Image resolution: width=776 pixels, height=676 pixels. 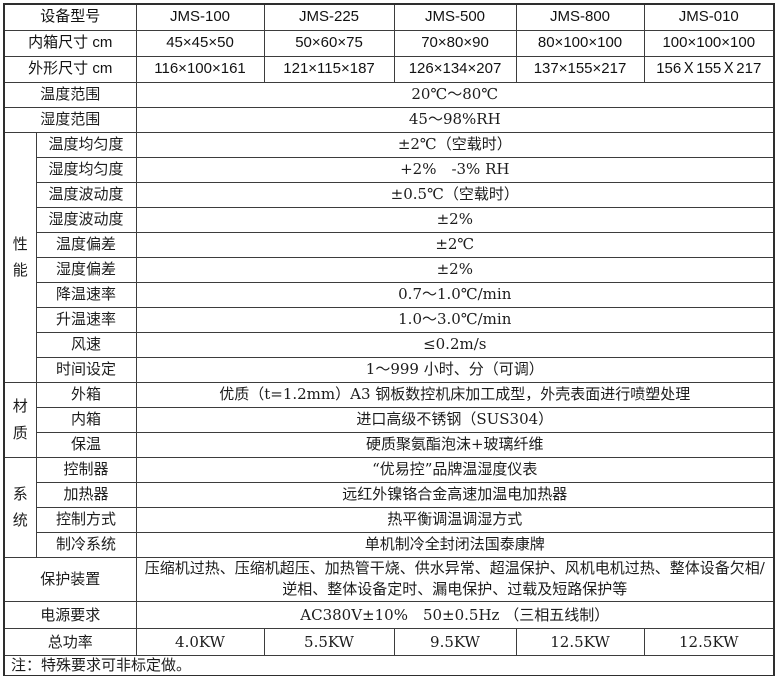 I want to click on value-cell: 热平衡调温调湿方式, so click(x=455, y=519).